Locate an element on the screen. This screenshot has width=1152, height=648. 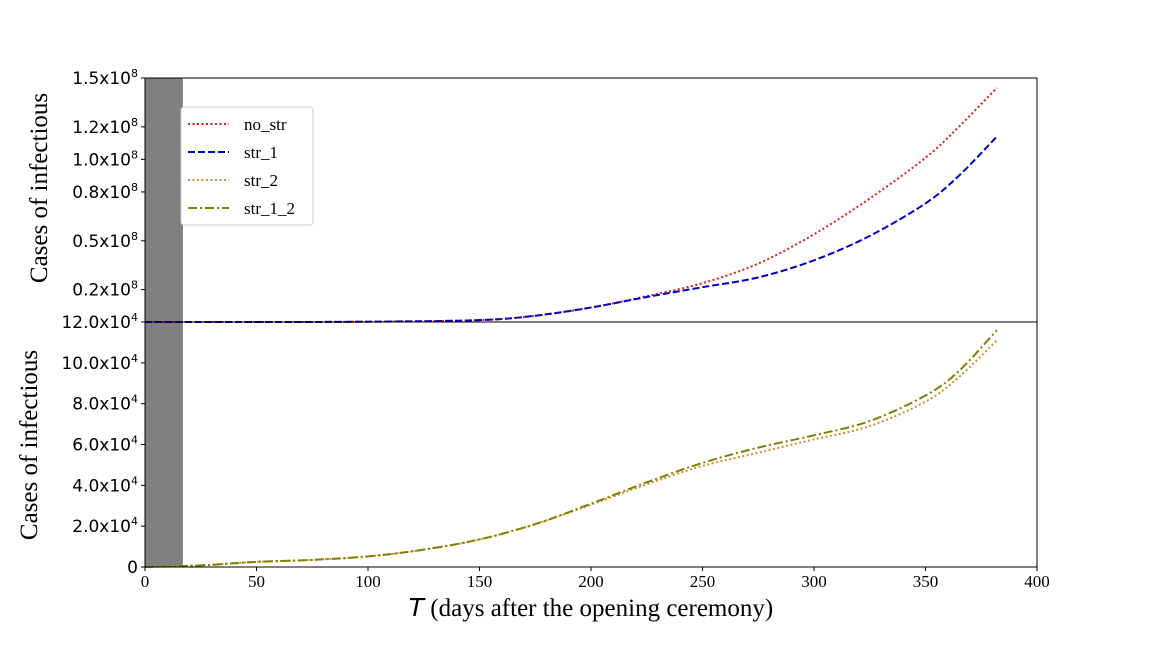
legend-box is located at coordinates (247, 166).